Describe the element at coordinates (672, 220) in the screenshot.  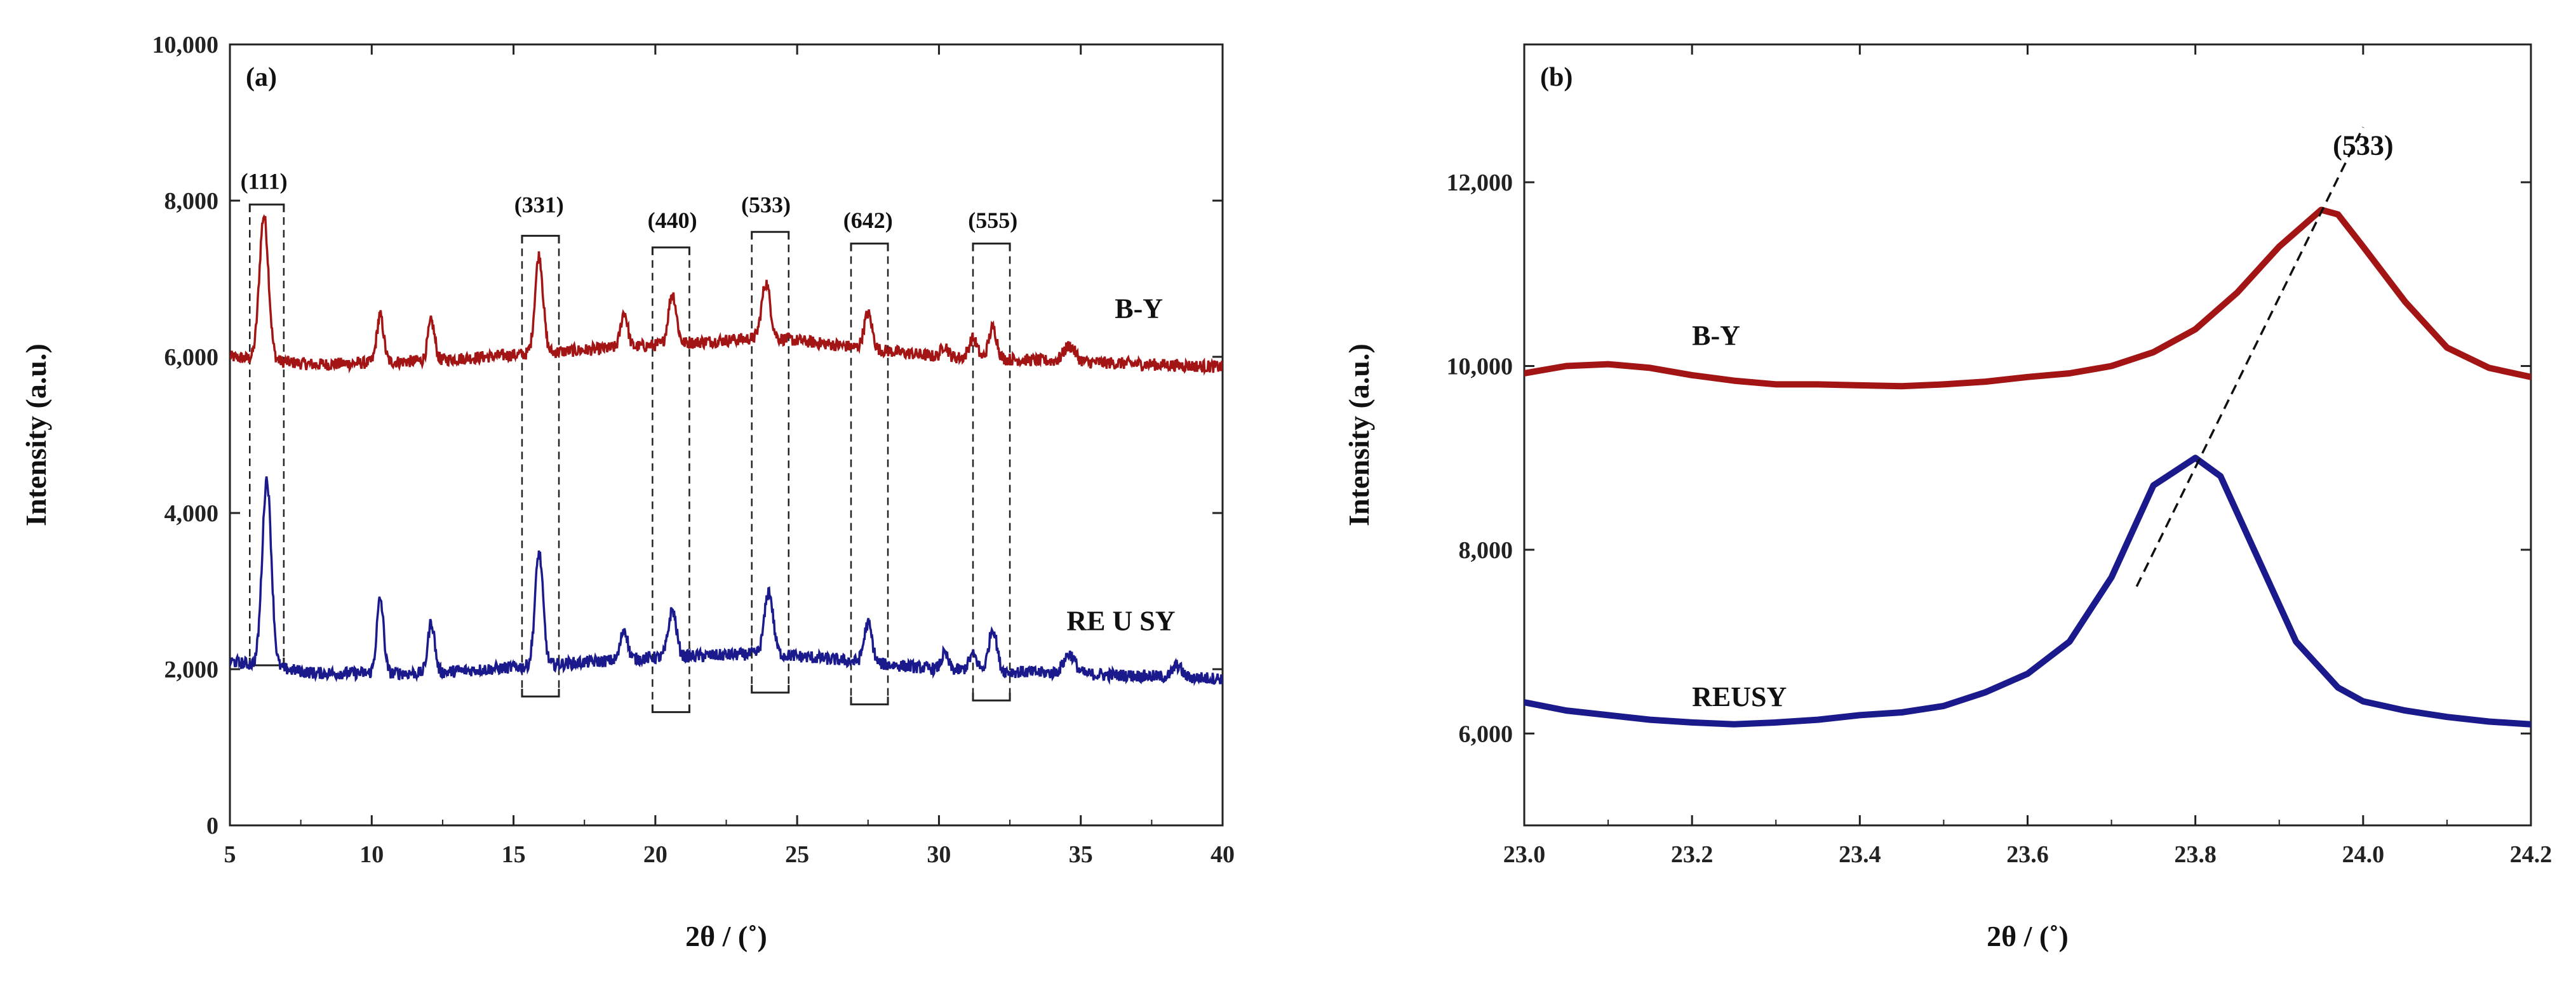
I see `peak-annotation: (440)` at that location.